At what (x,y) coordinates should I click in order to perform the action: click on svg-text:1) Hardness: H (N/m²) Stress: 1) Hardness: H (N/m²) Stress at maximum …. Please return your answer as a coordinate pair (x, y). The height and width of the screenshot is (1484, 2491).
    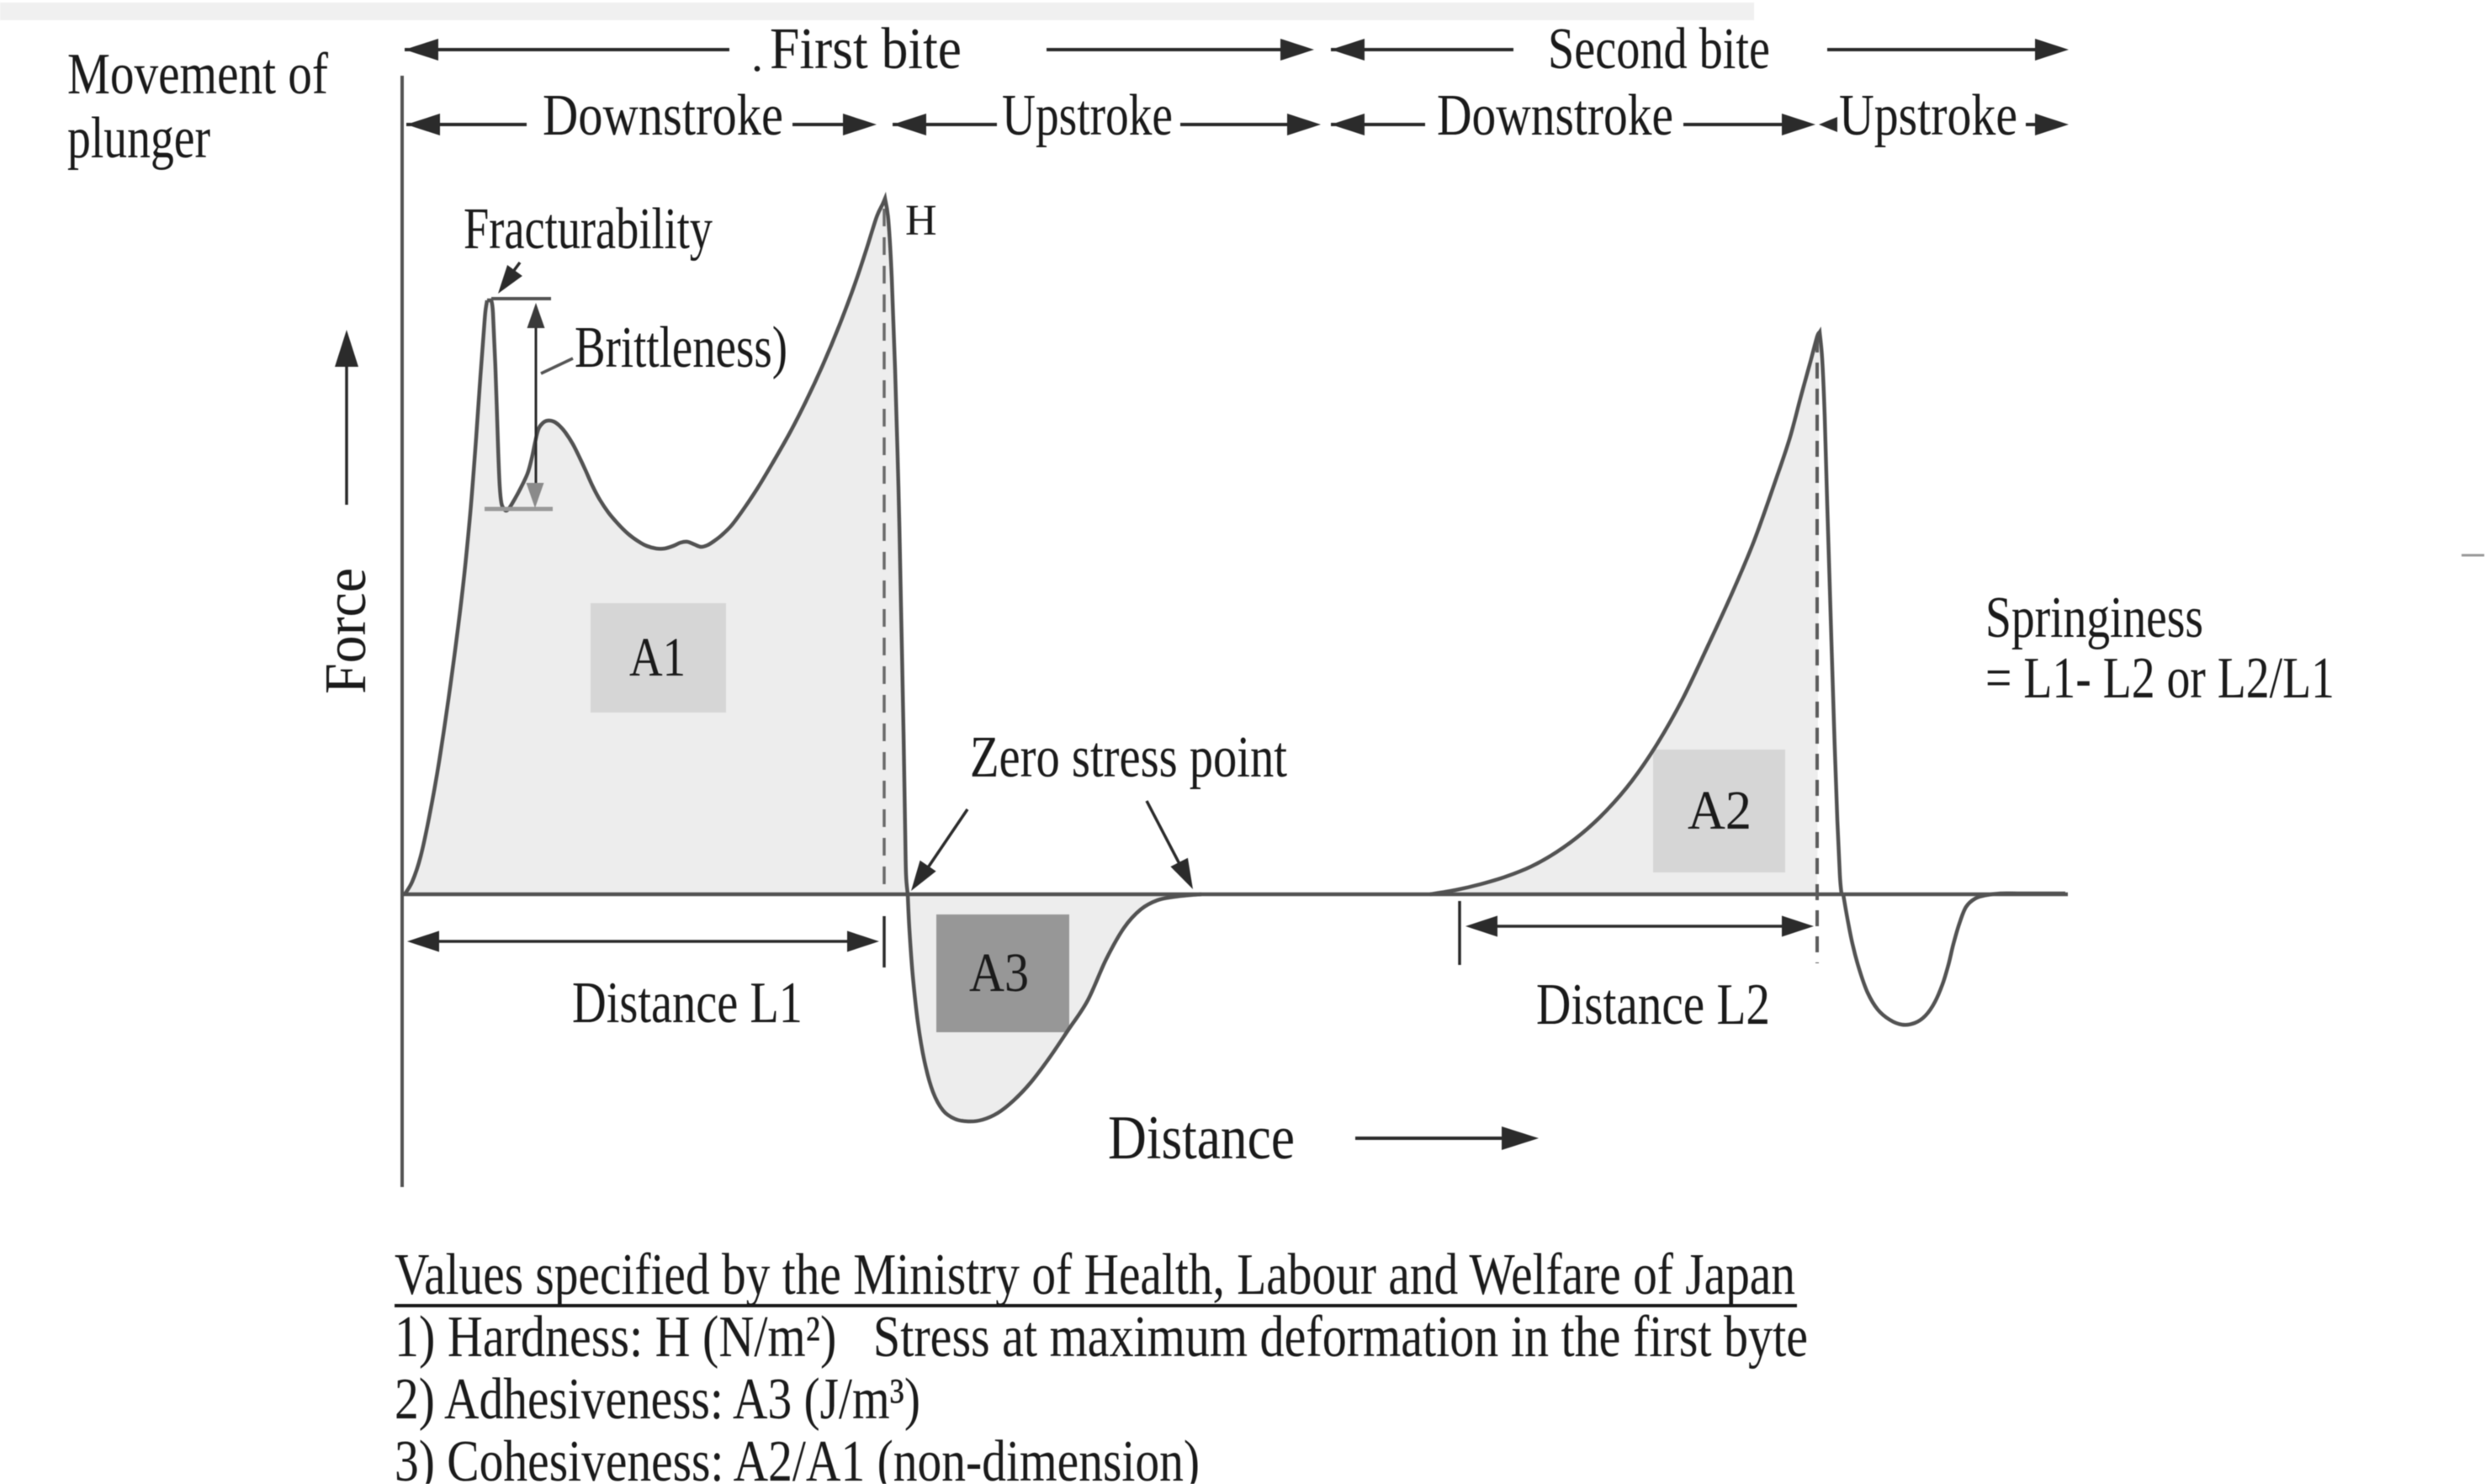
    Looking at the image, I should click on (1101, 1337).